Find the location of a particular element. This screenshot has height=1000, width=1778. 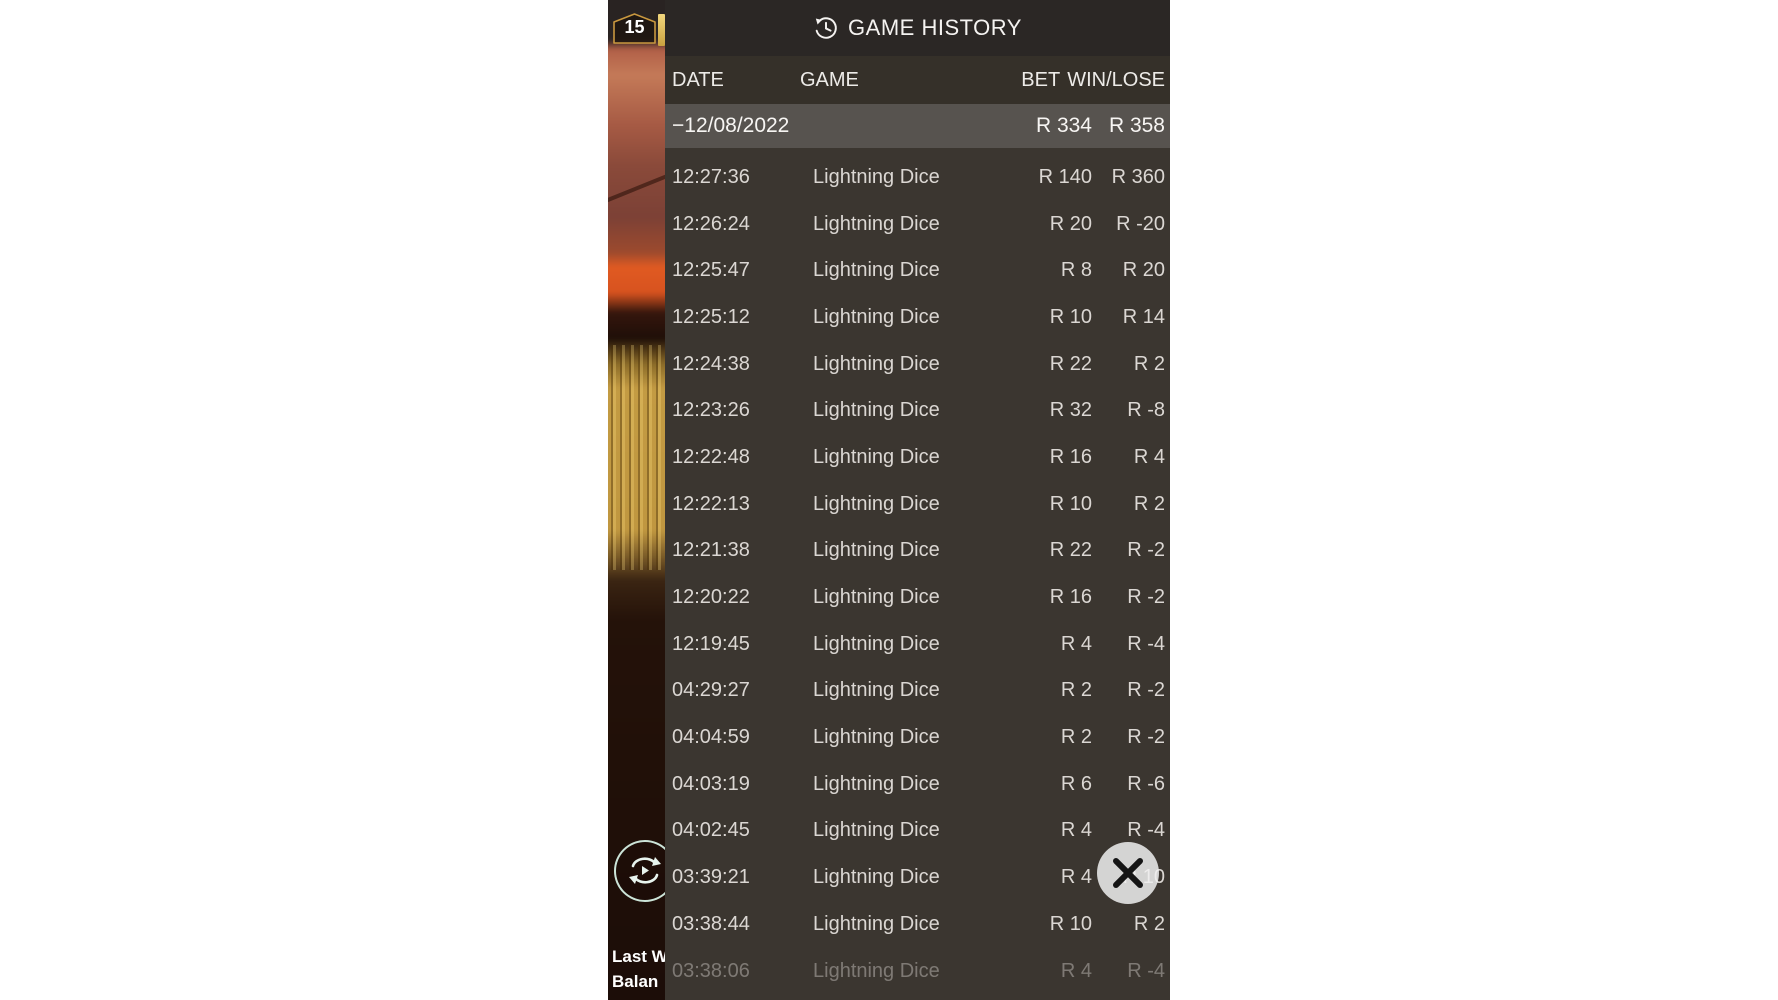

gold-column-texture is located at coordinates (636, 457).